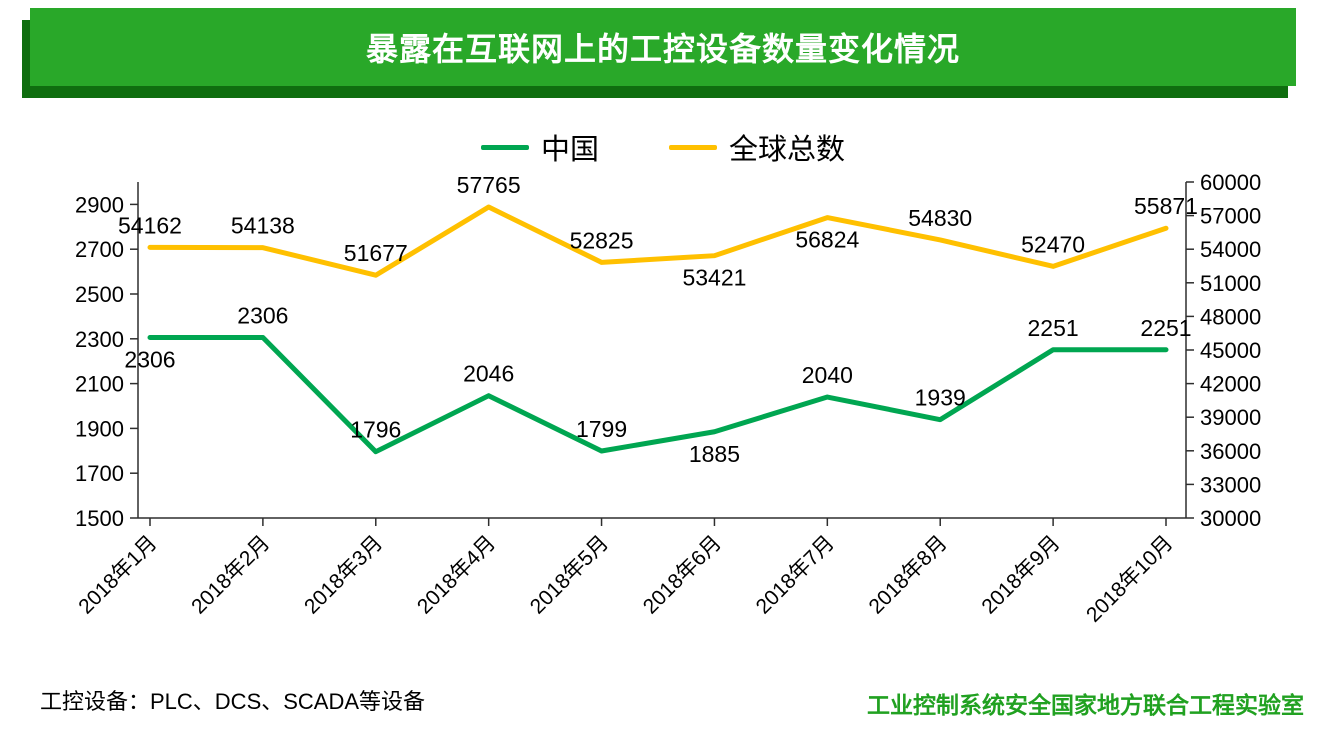  I want to click on x-axis-label: 2018年10月, so click(1130, 579).